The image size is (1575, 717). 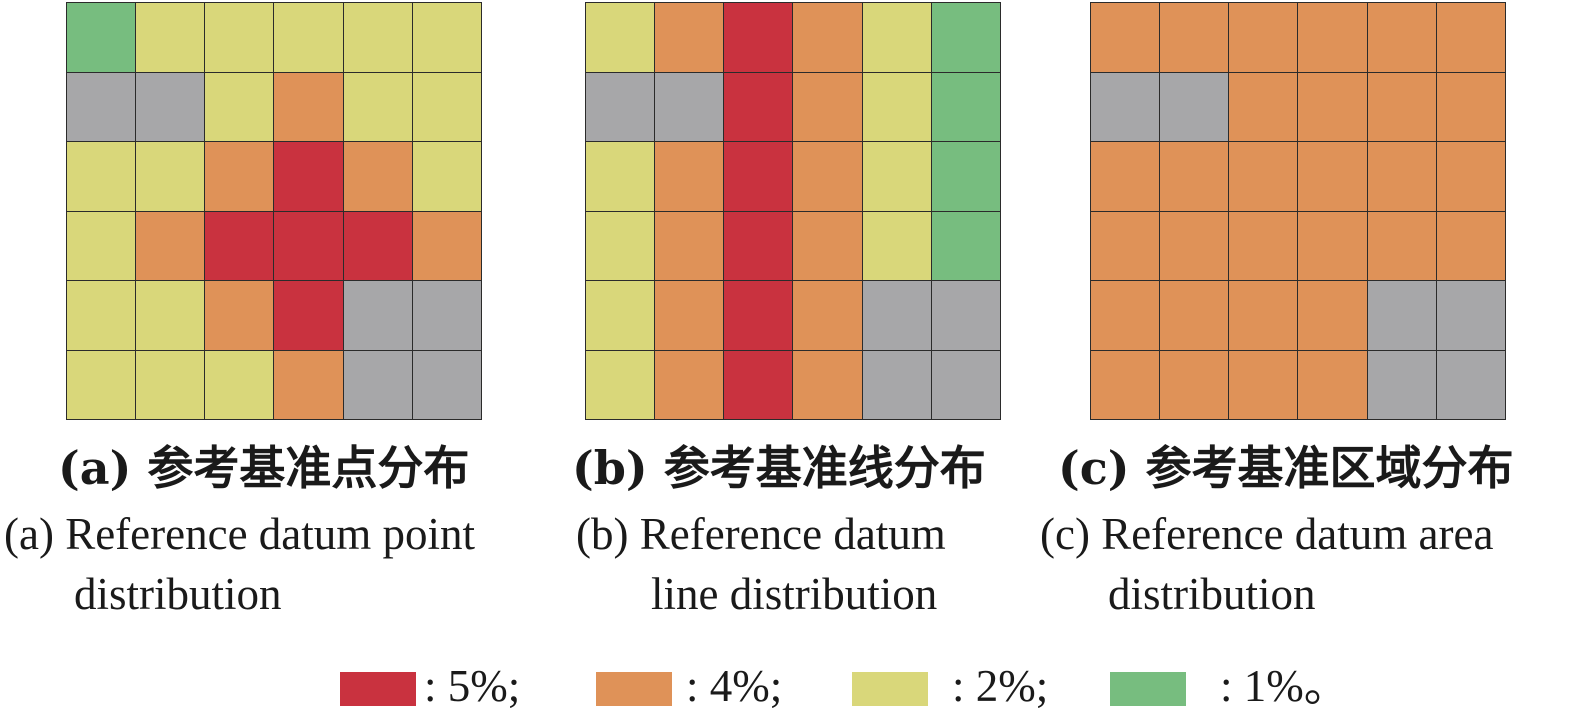 I want to click on legend-swatch-green, so click(x=1148, y=689).